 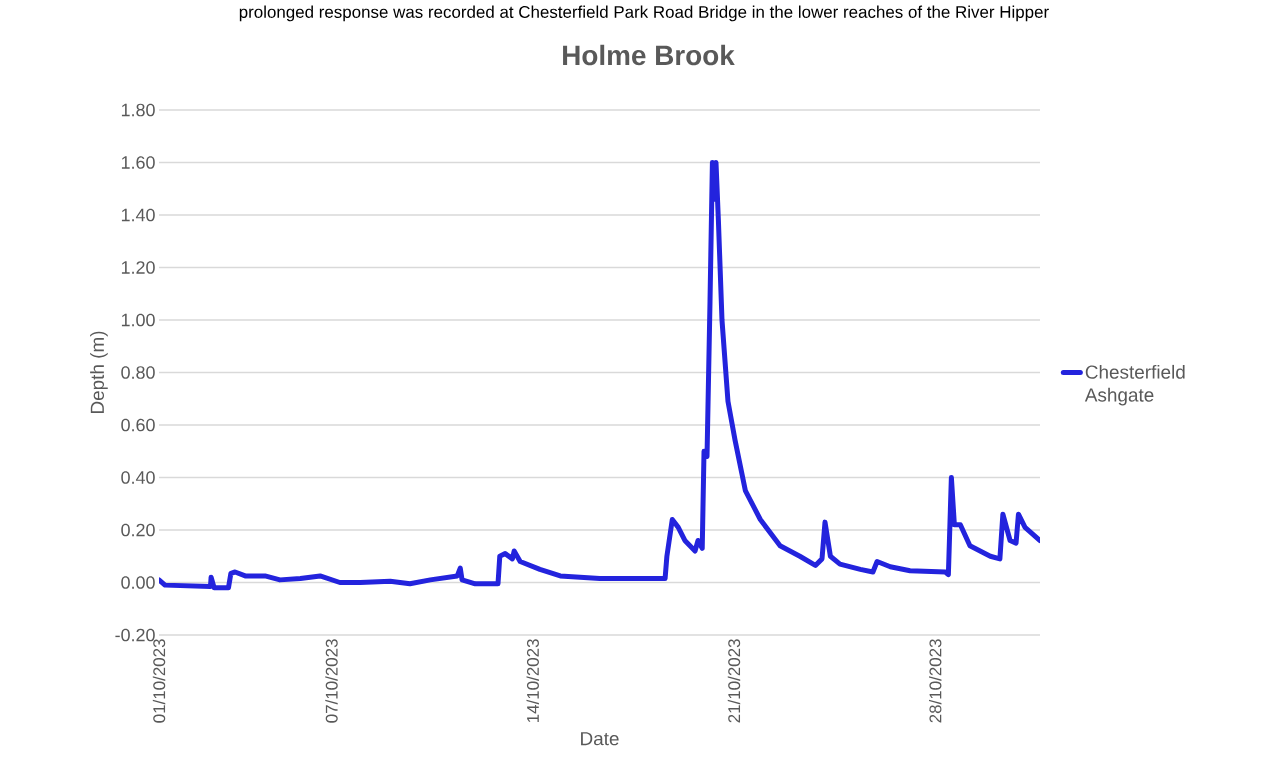 What do you see at coordinates (138, 215) in the screenshot?
I see `y-tick-label: 1.40` at bounding box center [138, 215].